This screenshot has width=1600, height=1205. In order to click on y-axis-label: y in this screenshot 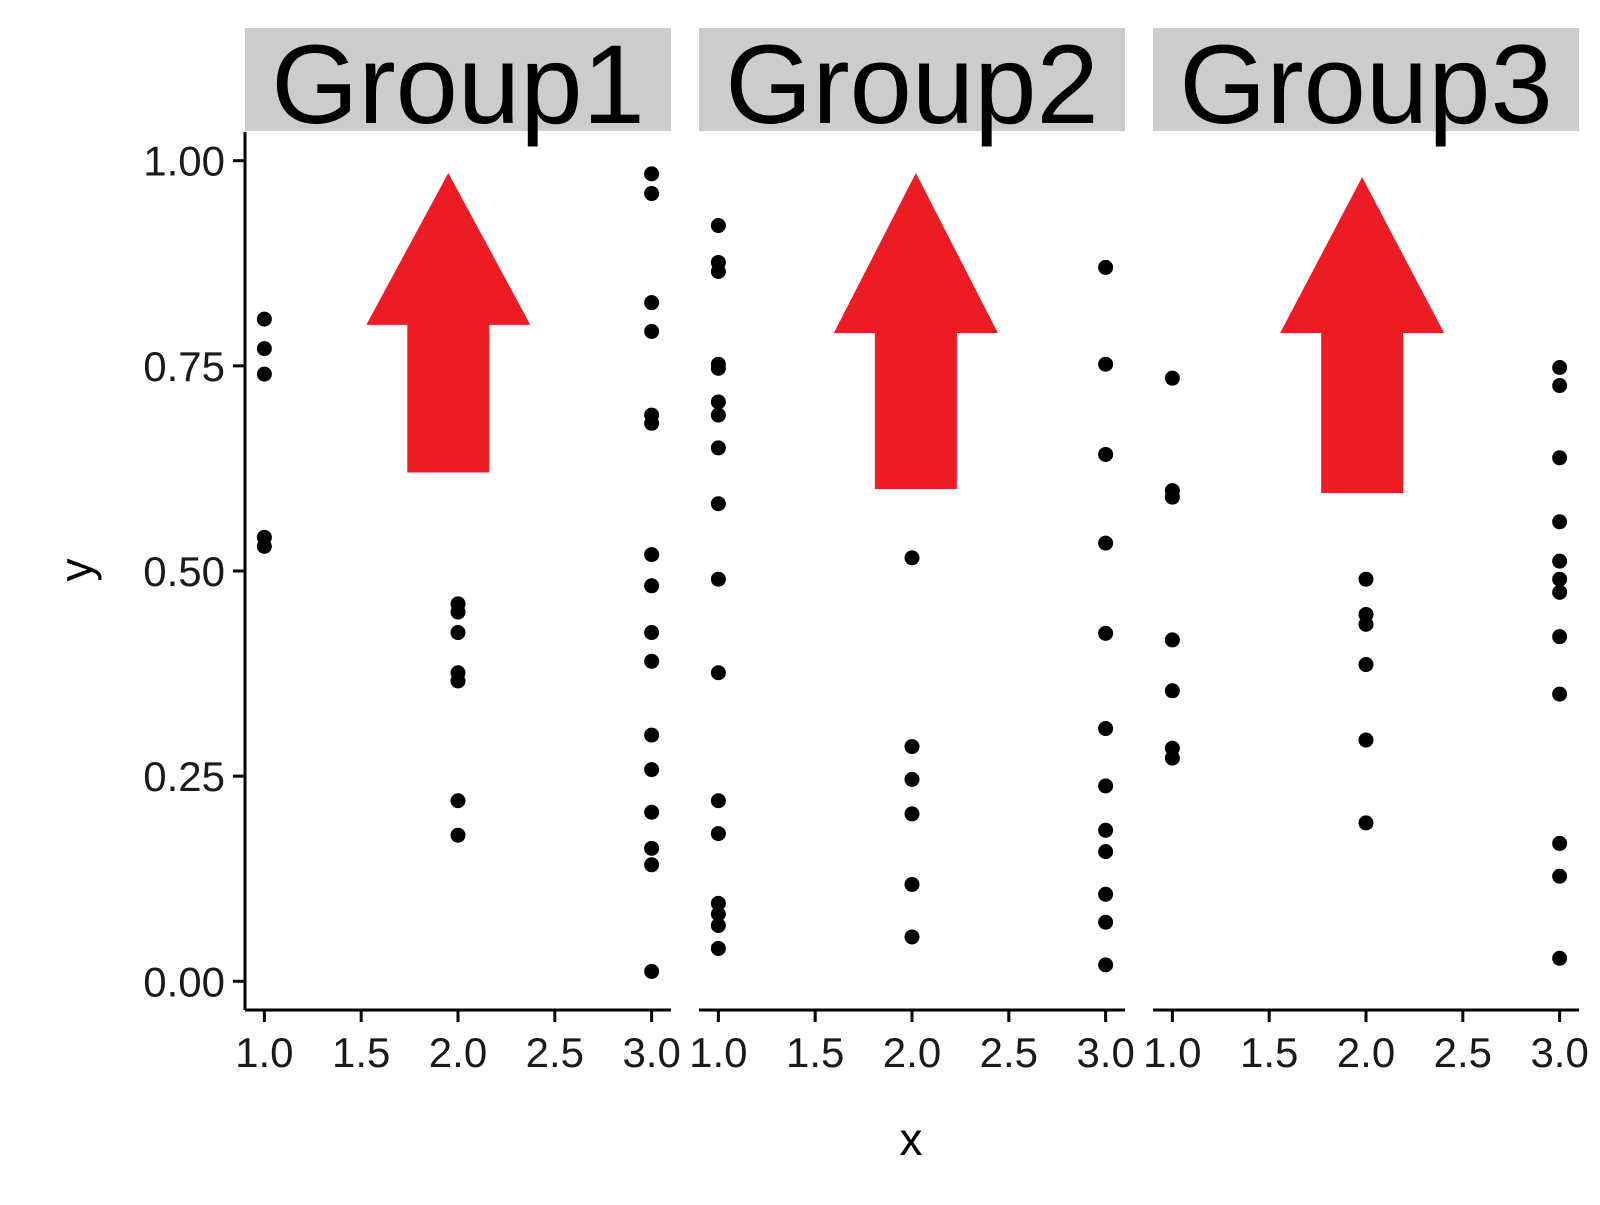, I will do `click(76, 570)`.